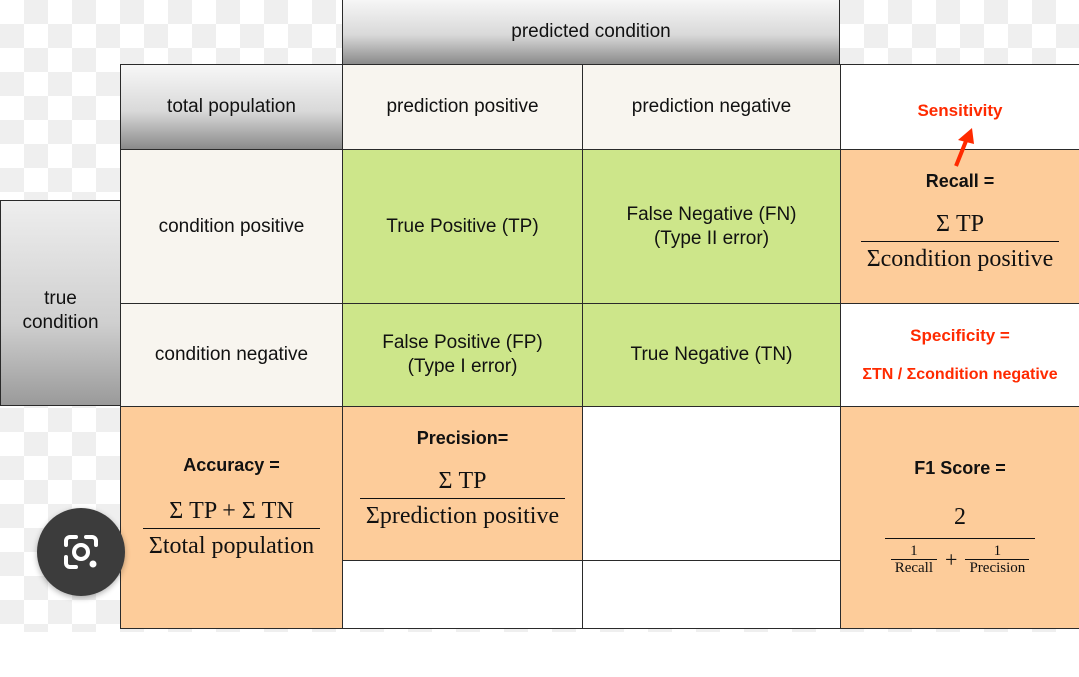  What do you see at coordinates (462, 514) in the screenshot?
I see `precision-denominator: Σprediction positive` at bounding box center [462, 514].